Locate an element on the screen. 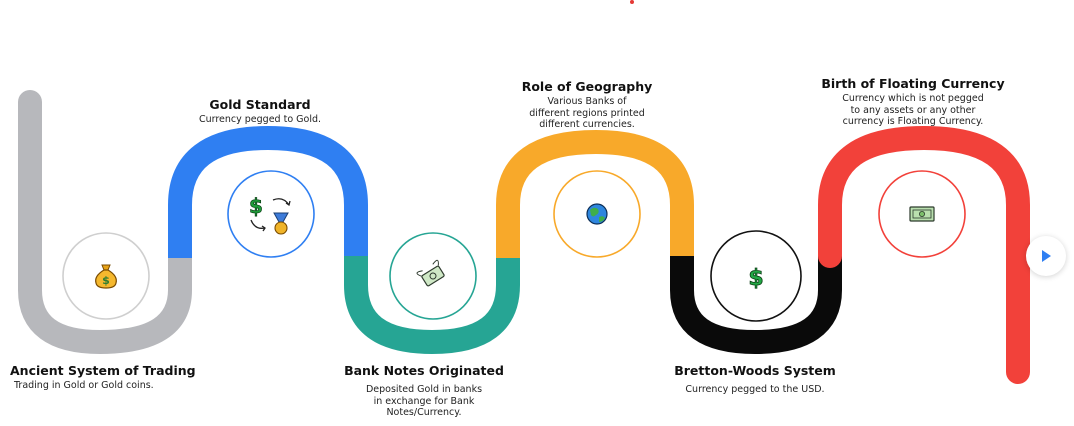 This screenshot has width=1074, height=426. path-segment-blue is located at coordinates (268, 191).